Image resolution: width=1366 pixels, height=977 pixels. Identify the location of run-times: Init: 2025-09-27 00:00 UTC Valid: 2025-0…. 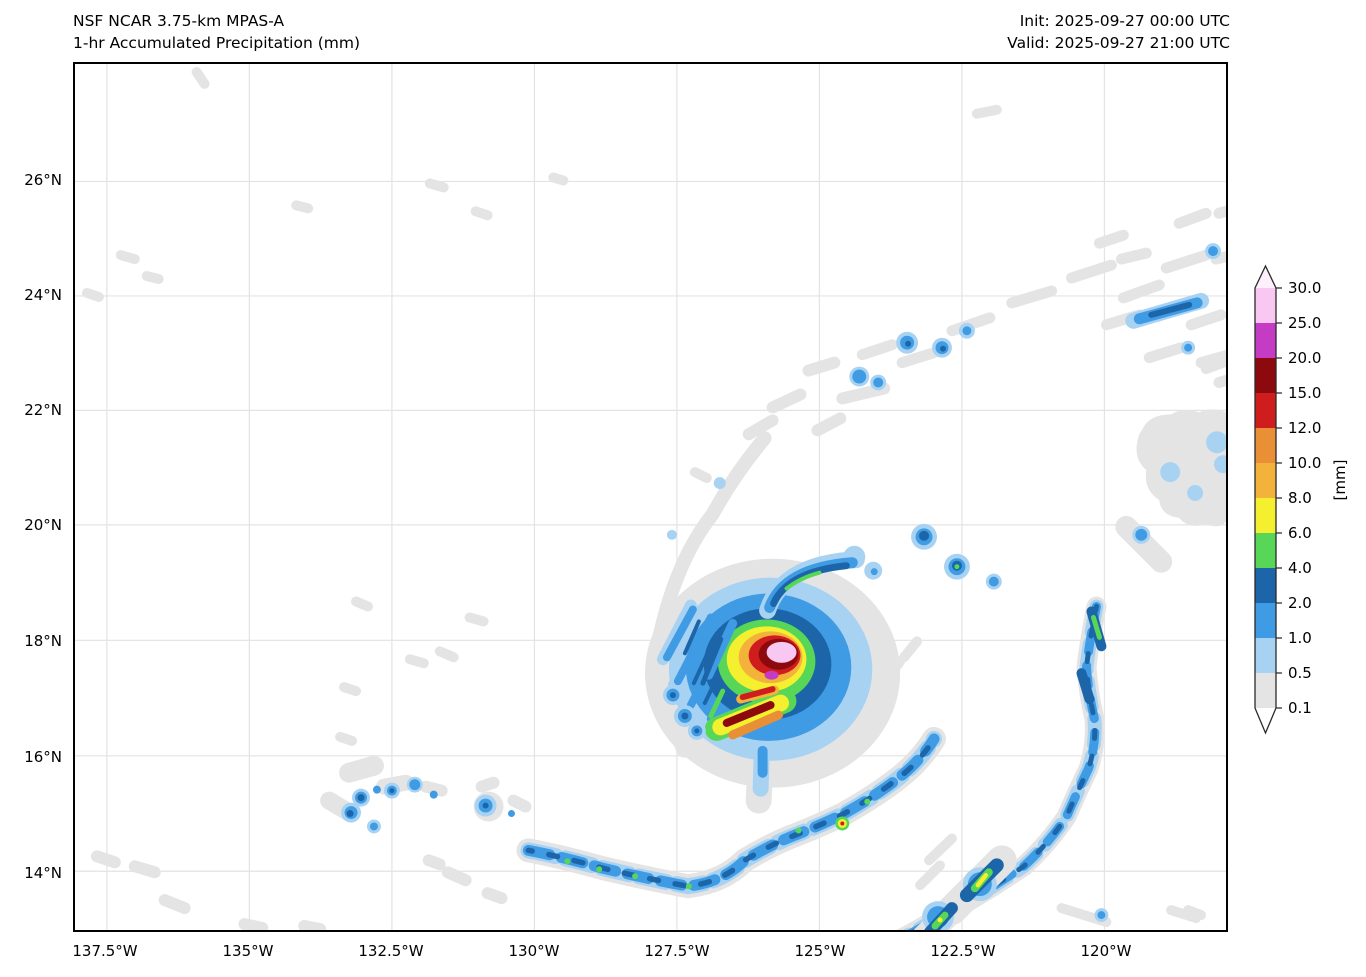
(1118, 32).